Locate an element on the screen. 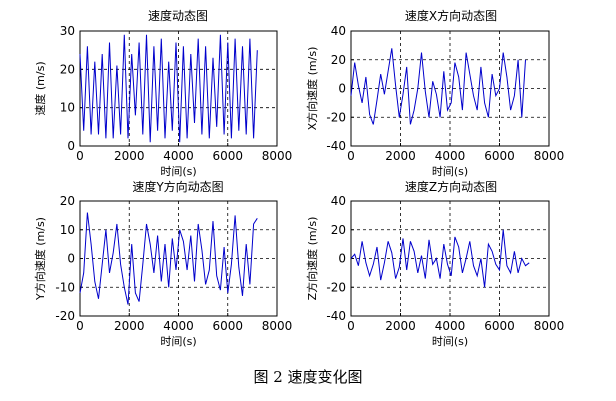 Image resolution: width=616 pixels, height=401 pixels. y-tick-label: 30 is located at coordinates (67, 31).